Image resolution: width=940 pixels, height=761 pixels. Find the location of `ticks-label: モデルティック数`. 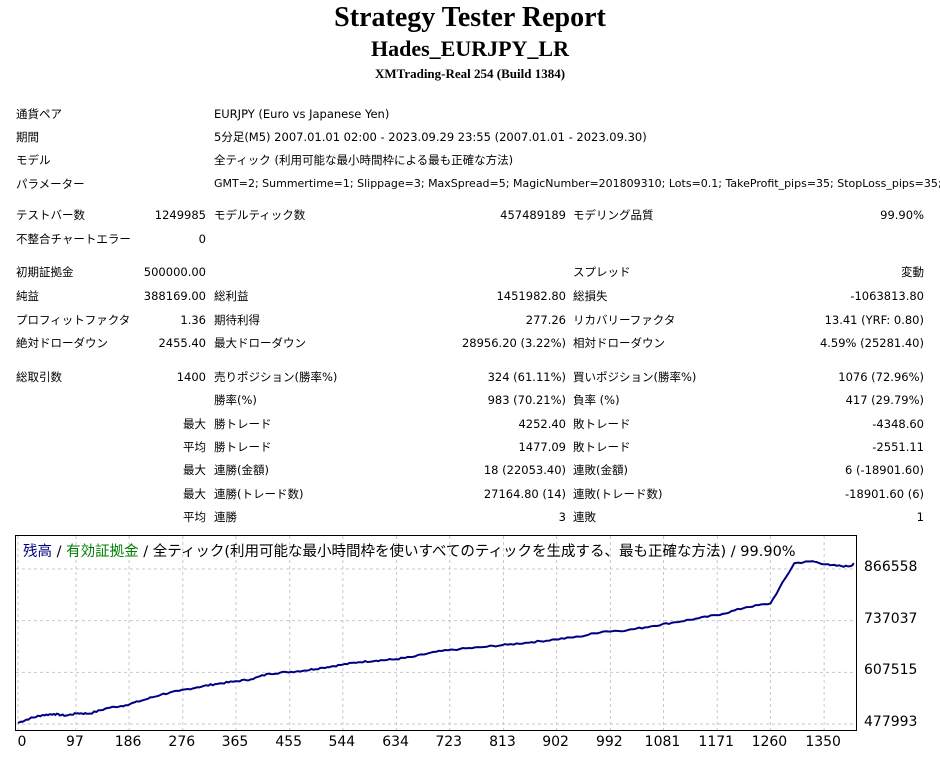

ticks-label: モデルティック数 is located at coordinates (260, 215).